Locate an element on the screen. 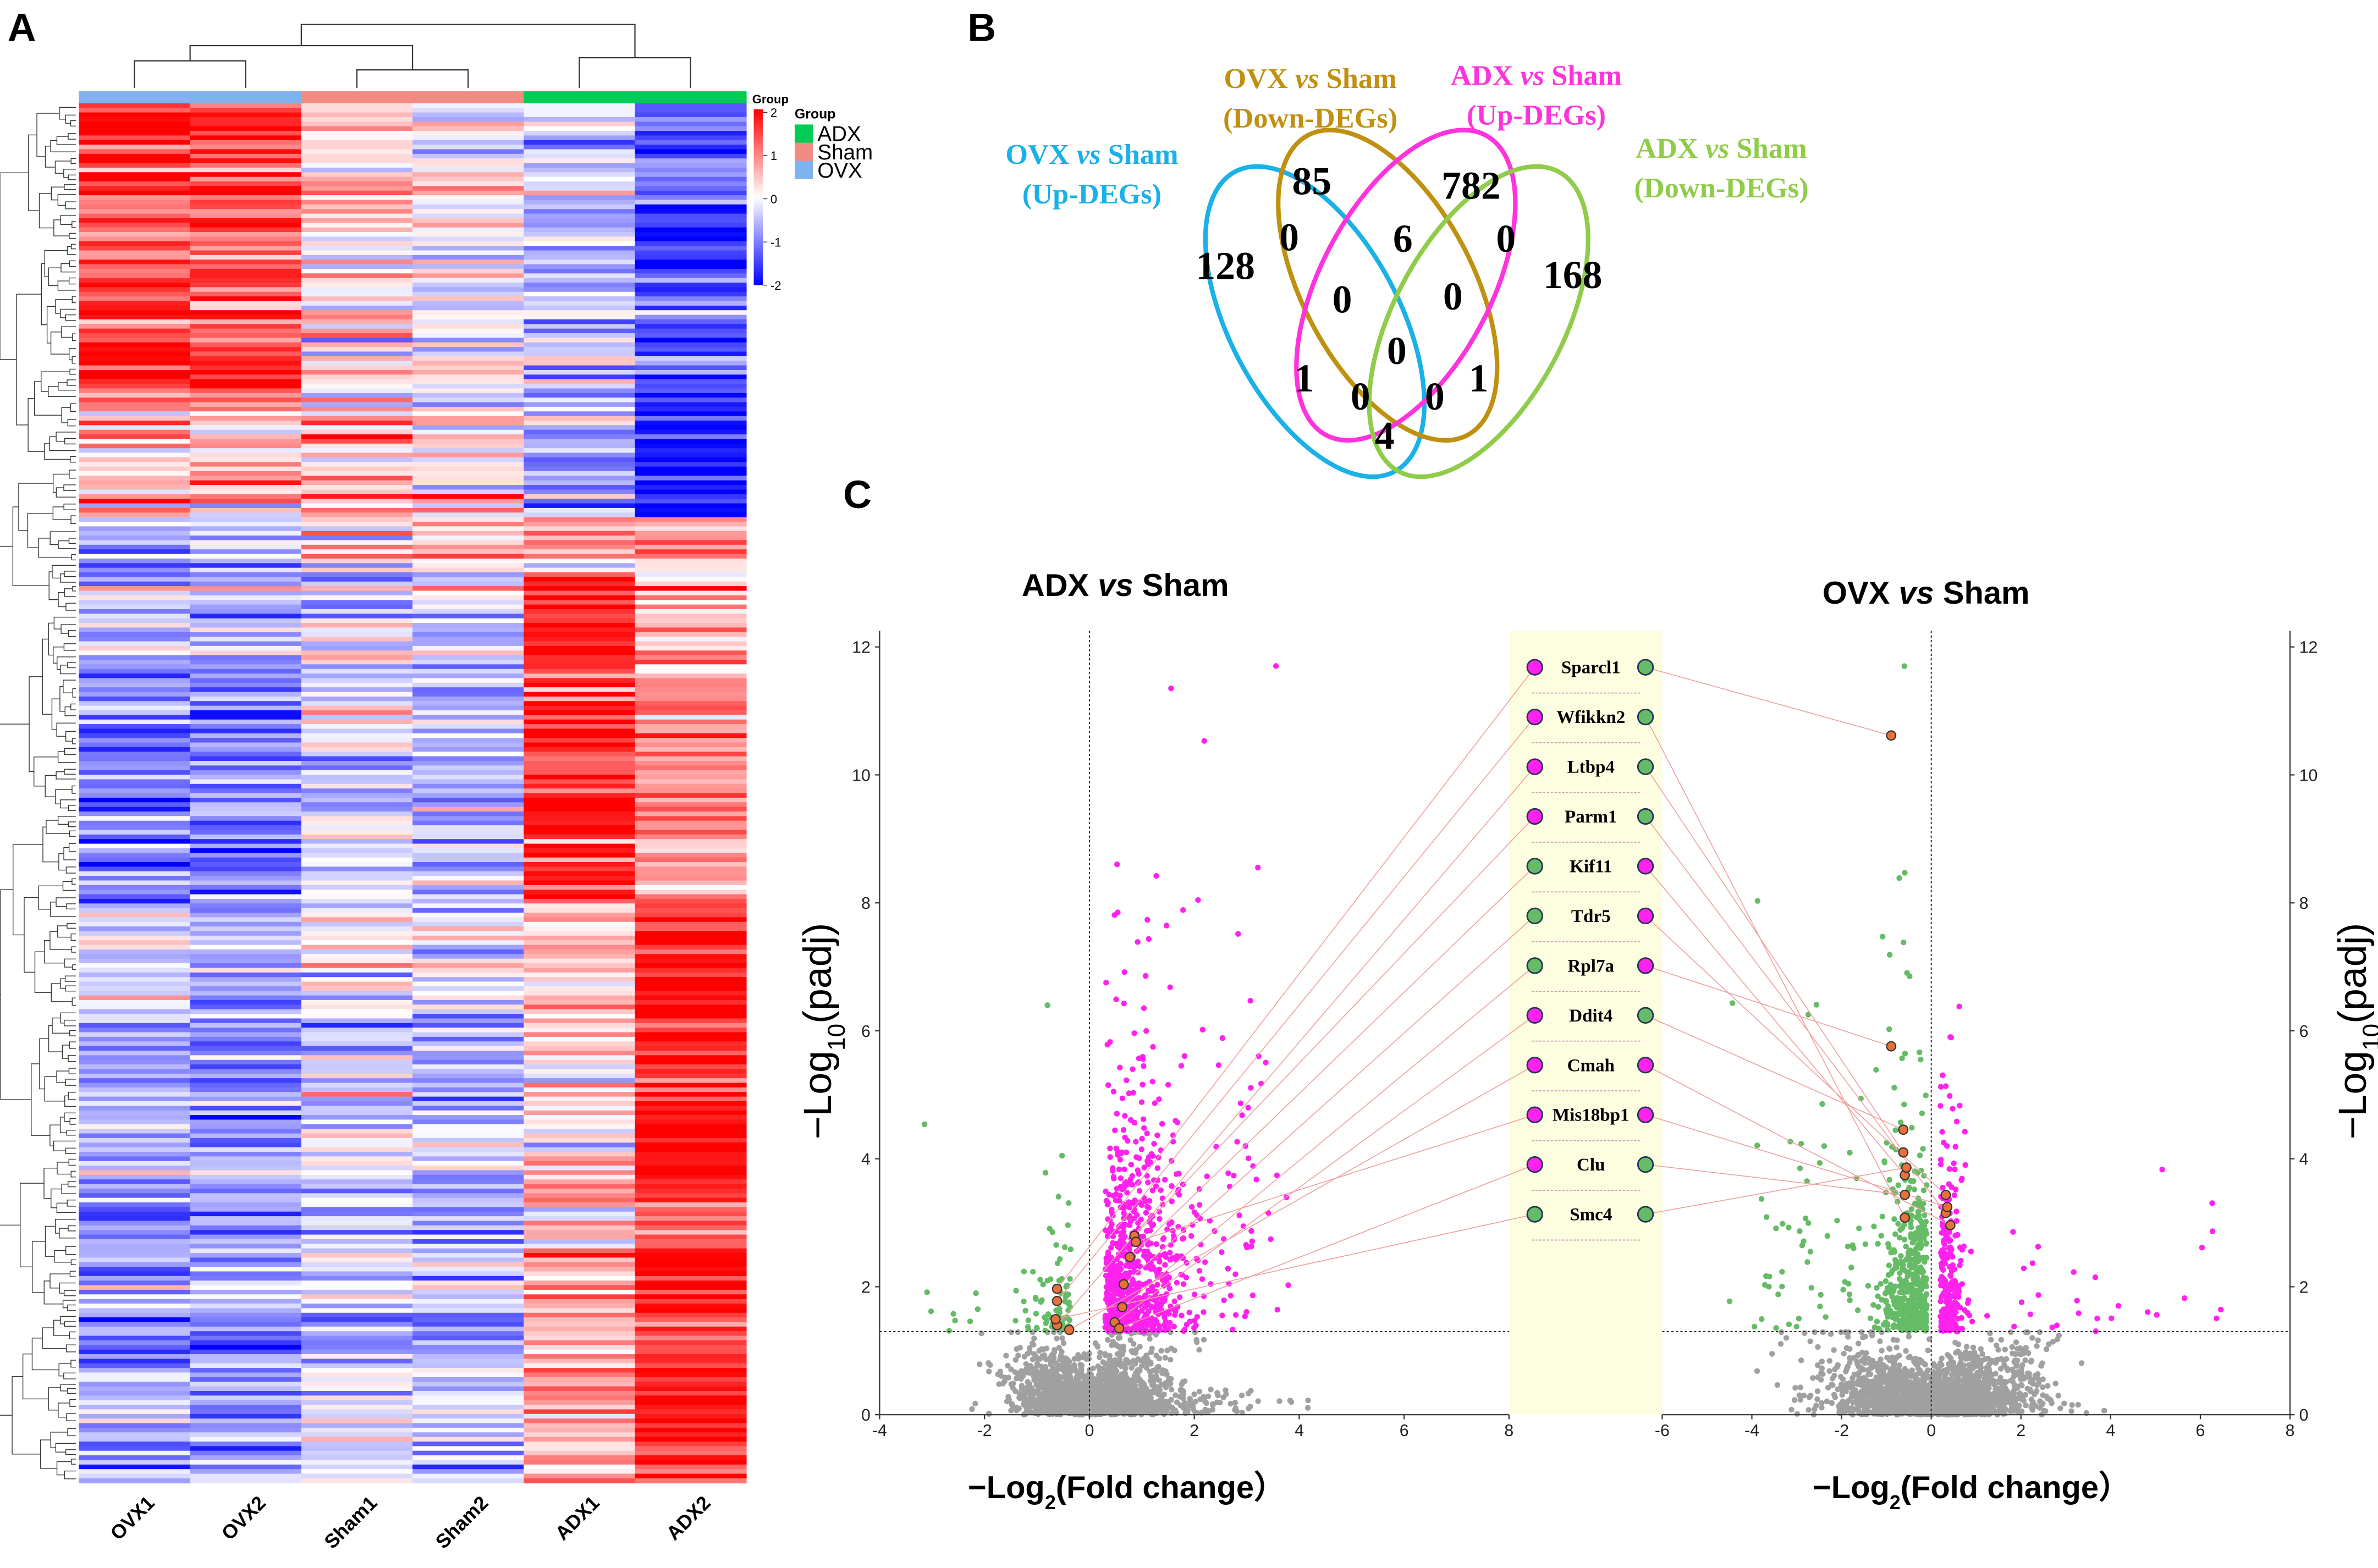 The image size is (2378, 1568). x-tick-label: -2 is located at coordinates (984, 1431).